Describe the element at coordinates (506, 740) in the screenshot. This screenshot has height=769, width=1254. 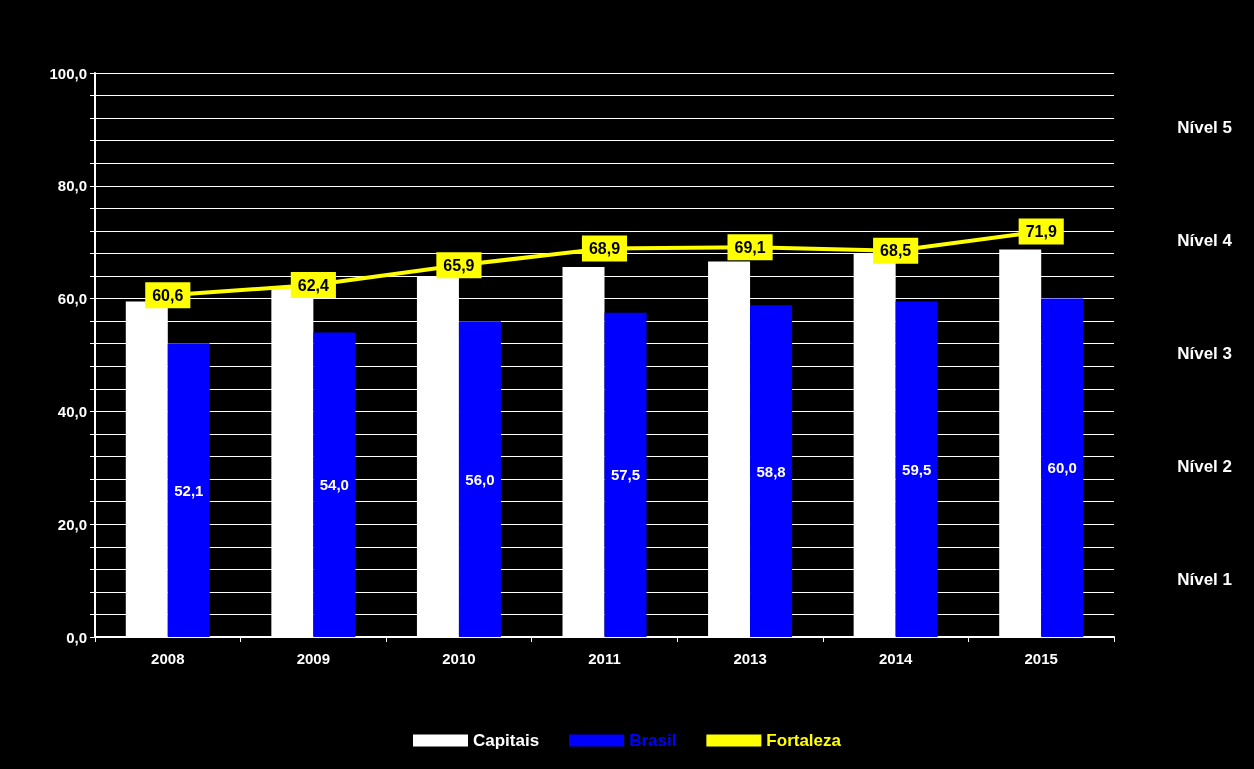
I see `legend-label: Capitais` at that location.